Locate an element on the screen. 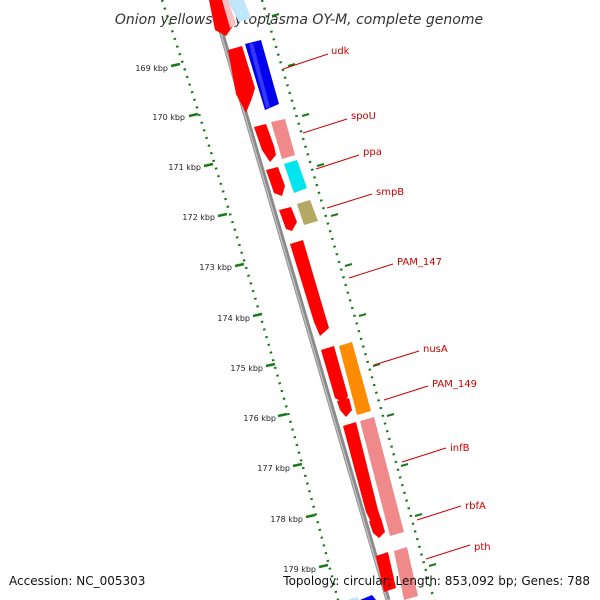 The height and width of the screenshot is (600, 600). cds-arrow-infB is located at coordinates (362, 475).